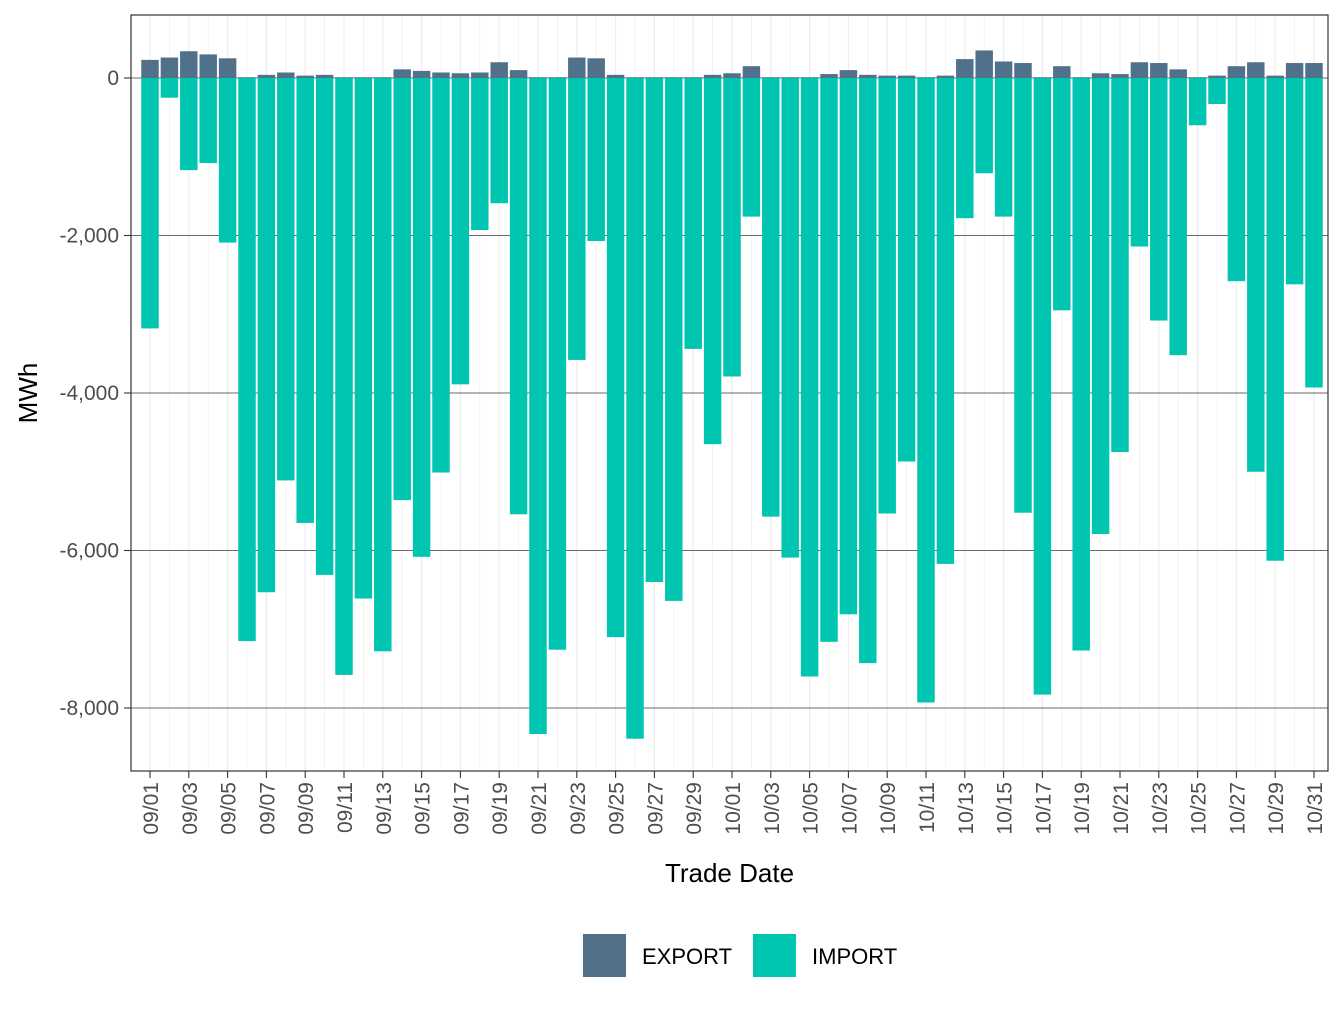 The height and width of the screenshot is (1013, 1344). I want to click on x-tick-label: 09/17, so click(461, 808).